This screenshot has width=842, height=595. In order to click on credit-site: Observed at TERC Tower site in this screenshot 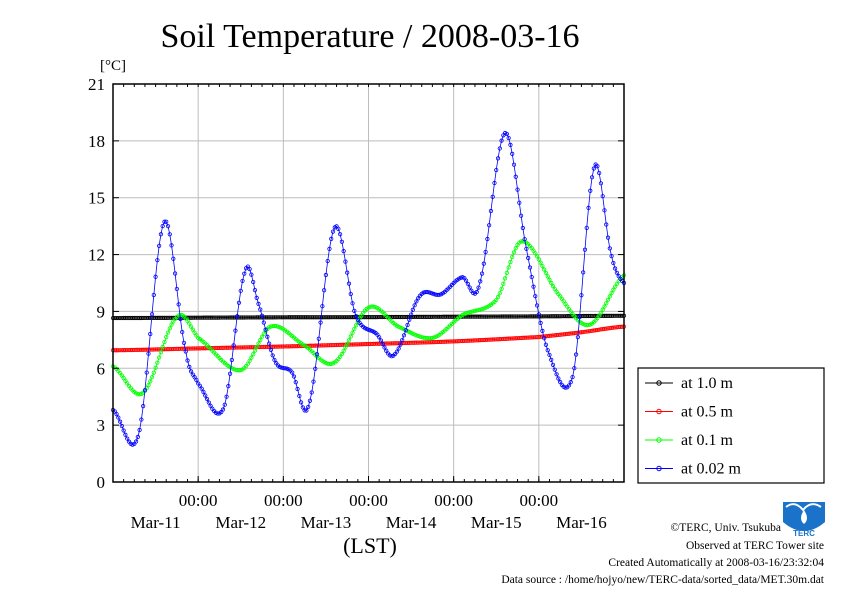, I will do `click(755, 546)`.